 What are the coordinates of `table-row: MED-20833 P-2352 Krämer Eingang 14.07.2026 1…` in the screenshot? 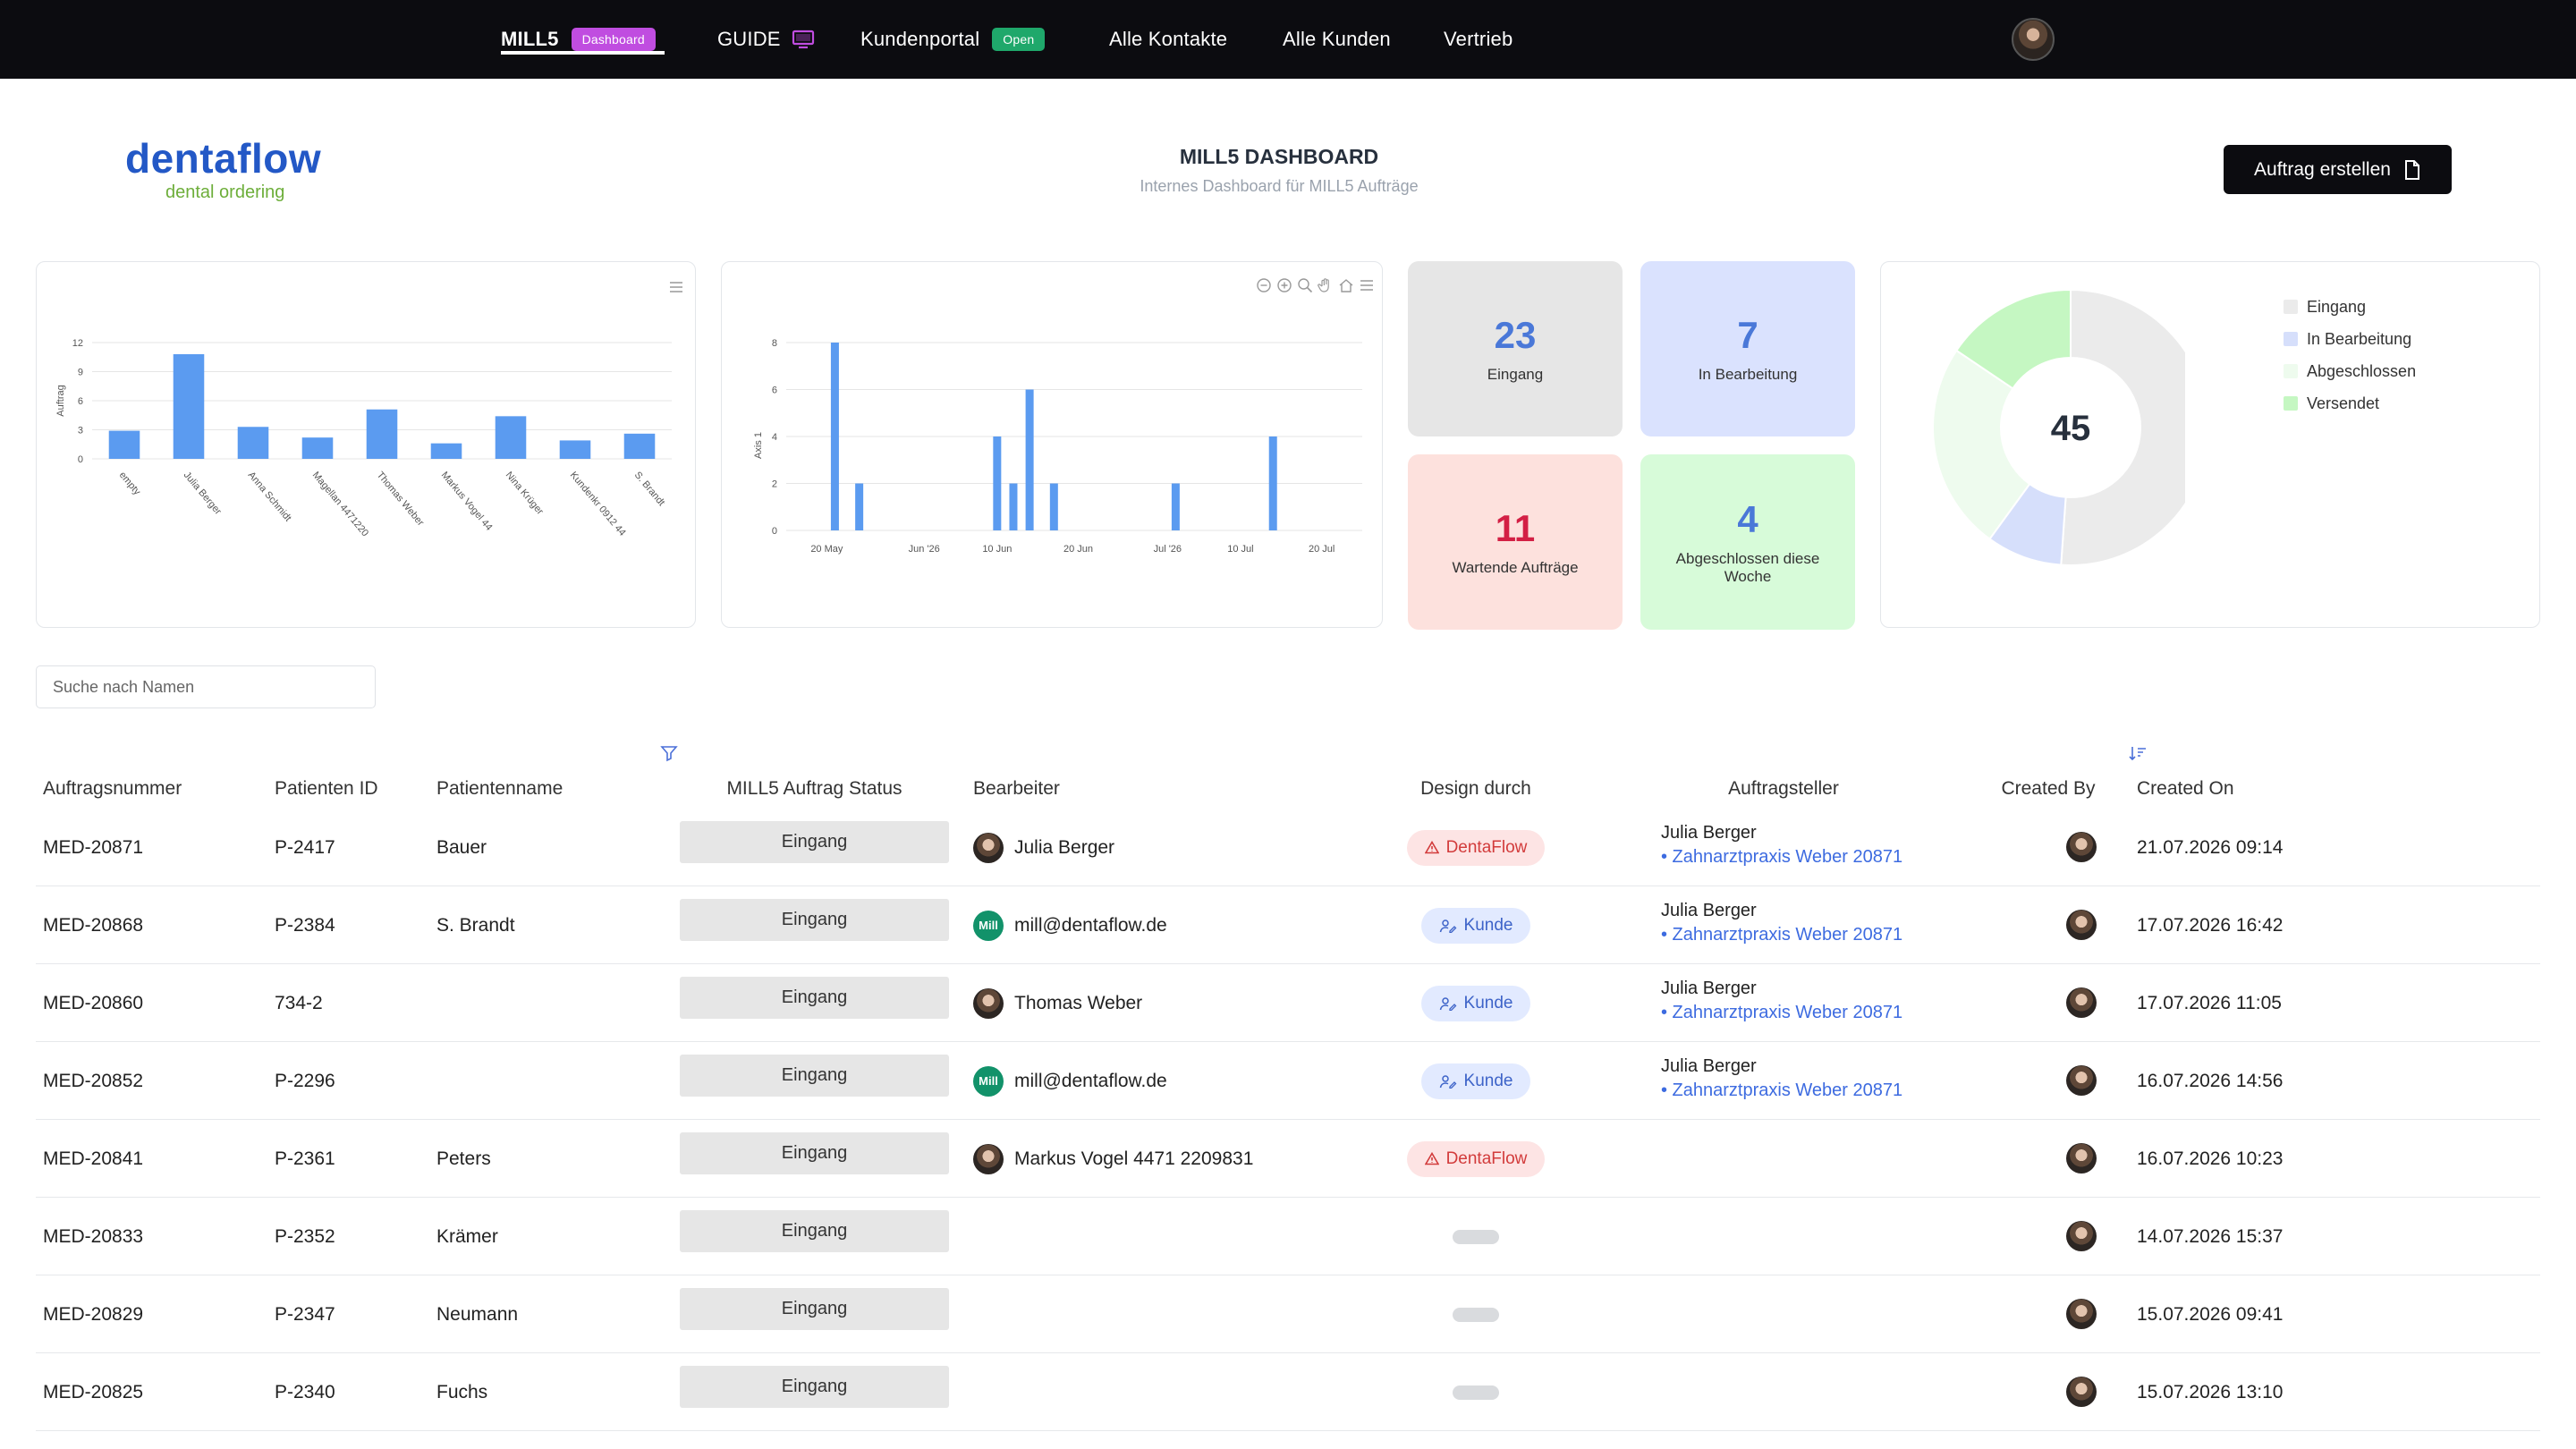 It's located at (1288, 1236).